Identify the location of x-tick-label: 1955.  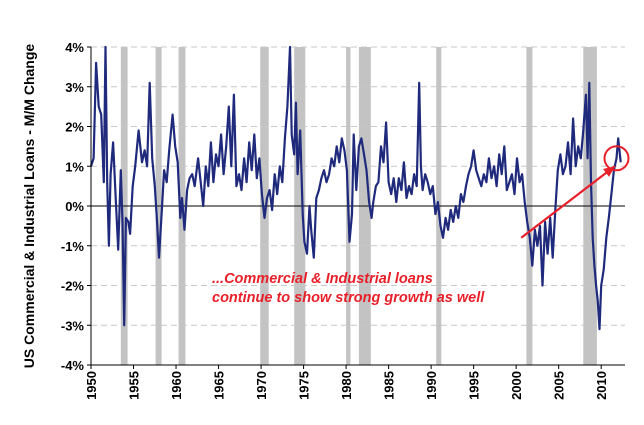
(134, 385).